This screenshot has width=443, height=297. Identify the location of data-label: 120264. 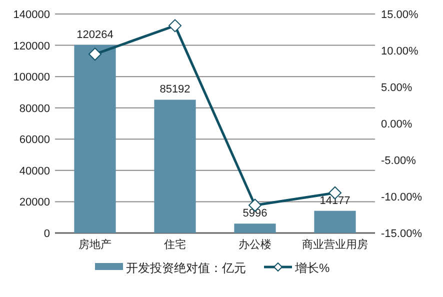
(95, 34).